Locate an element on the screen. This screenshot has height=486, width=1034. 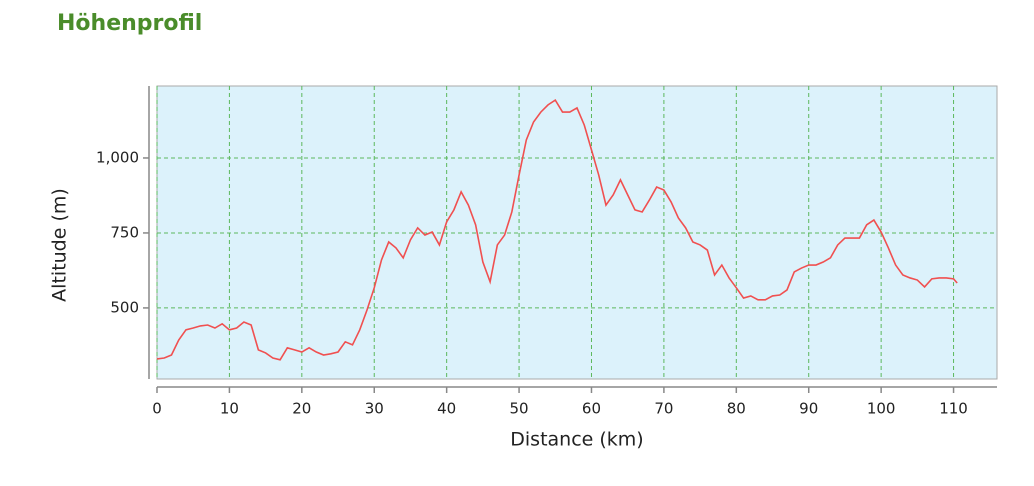
y-tick-label: 1,000 is located at coordinates (117, 157).